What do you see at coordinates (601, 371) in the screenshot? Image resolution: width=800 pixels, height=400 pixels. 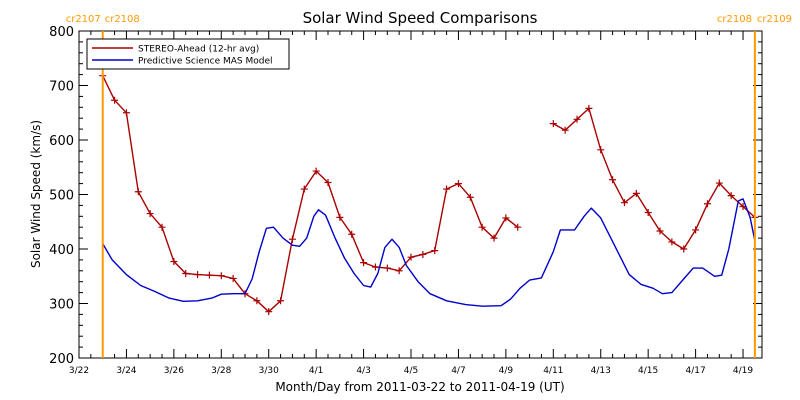 I see `x-tick-label: 4/13` at bounding box center [601, 371].